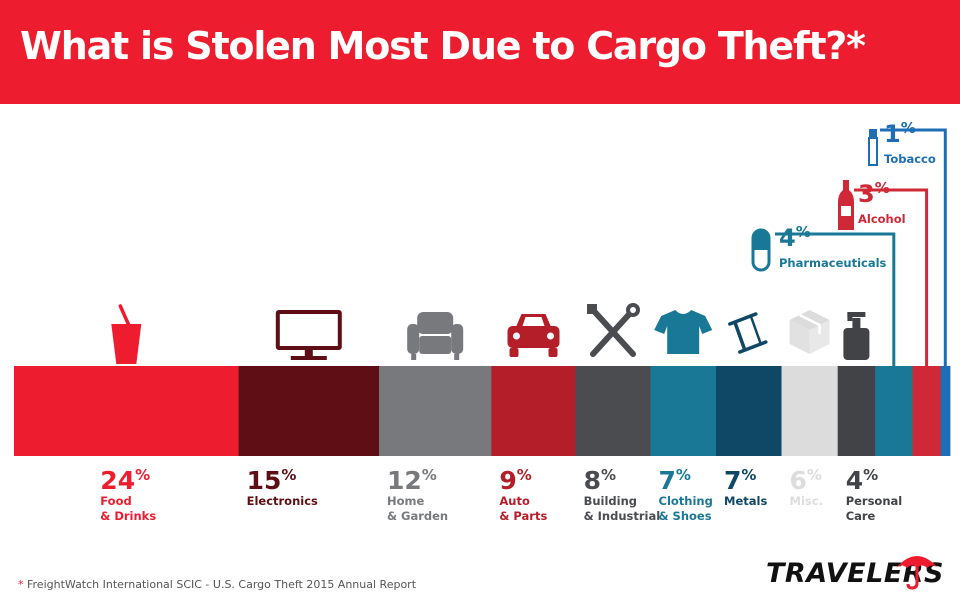  Describe the element at coordinates (806, 501) in the screenshot. I see `category-label-misc: Misc.` at that location.